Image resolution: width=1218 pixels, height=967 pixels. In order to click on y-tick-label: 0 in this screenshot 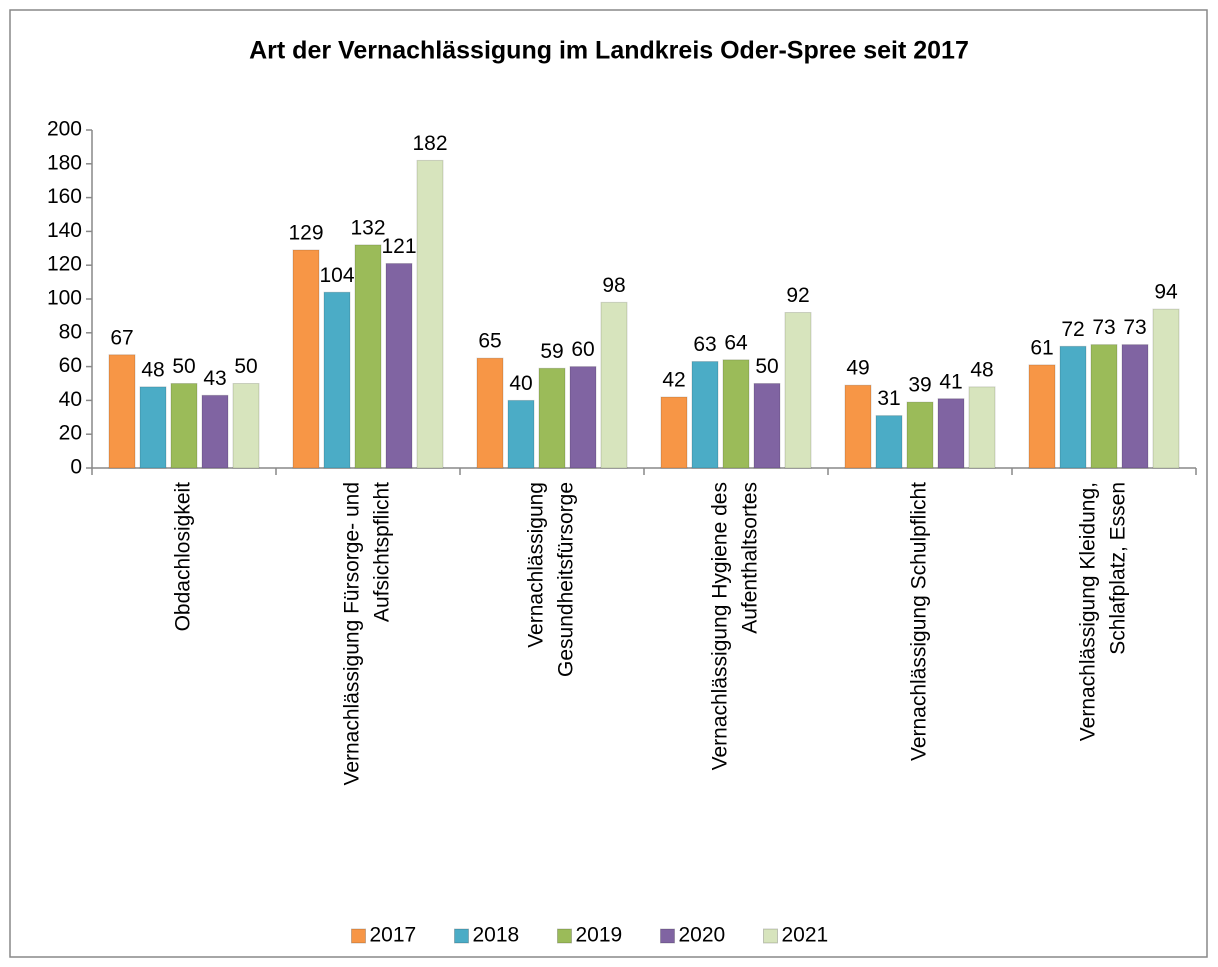, I will do `click(76, 467)`.